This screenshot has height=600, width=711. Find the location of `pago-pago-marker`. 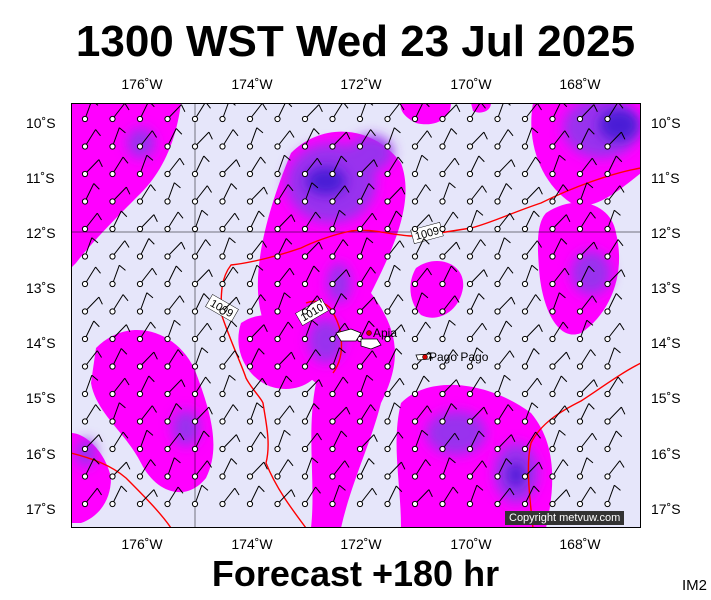

pago-pago-marker is located at coordinates (425, 357).